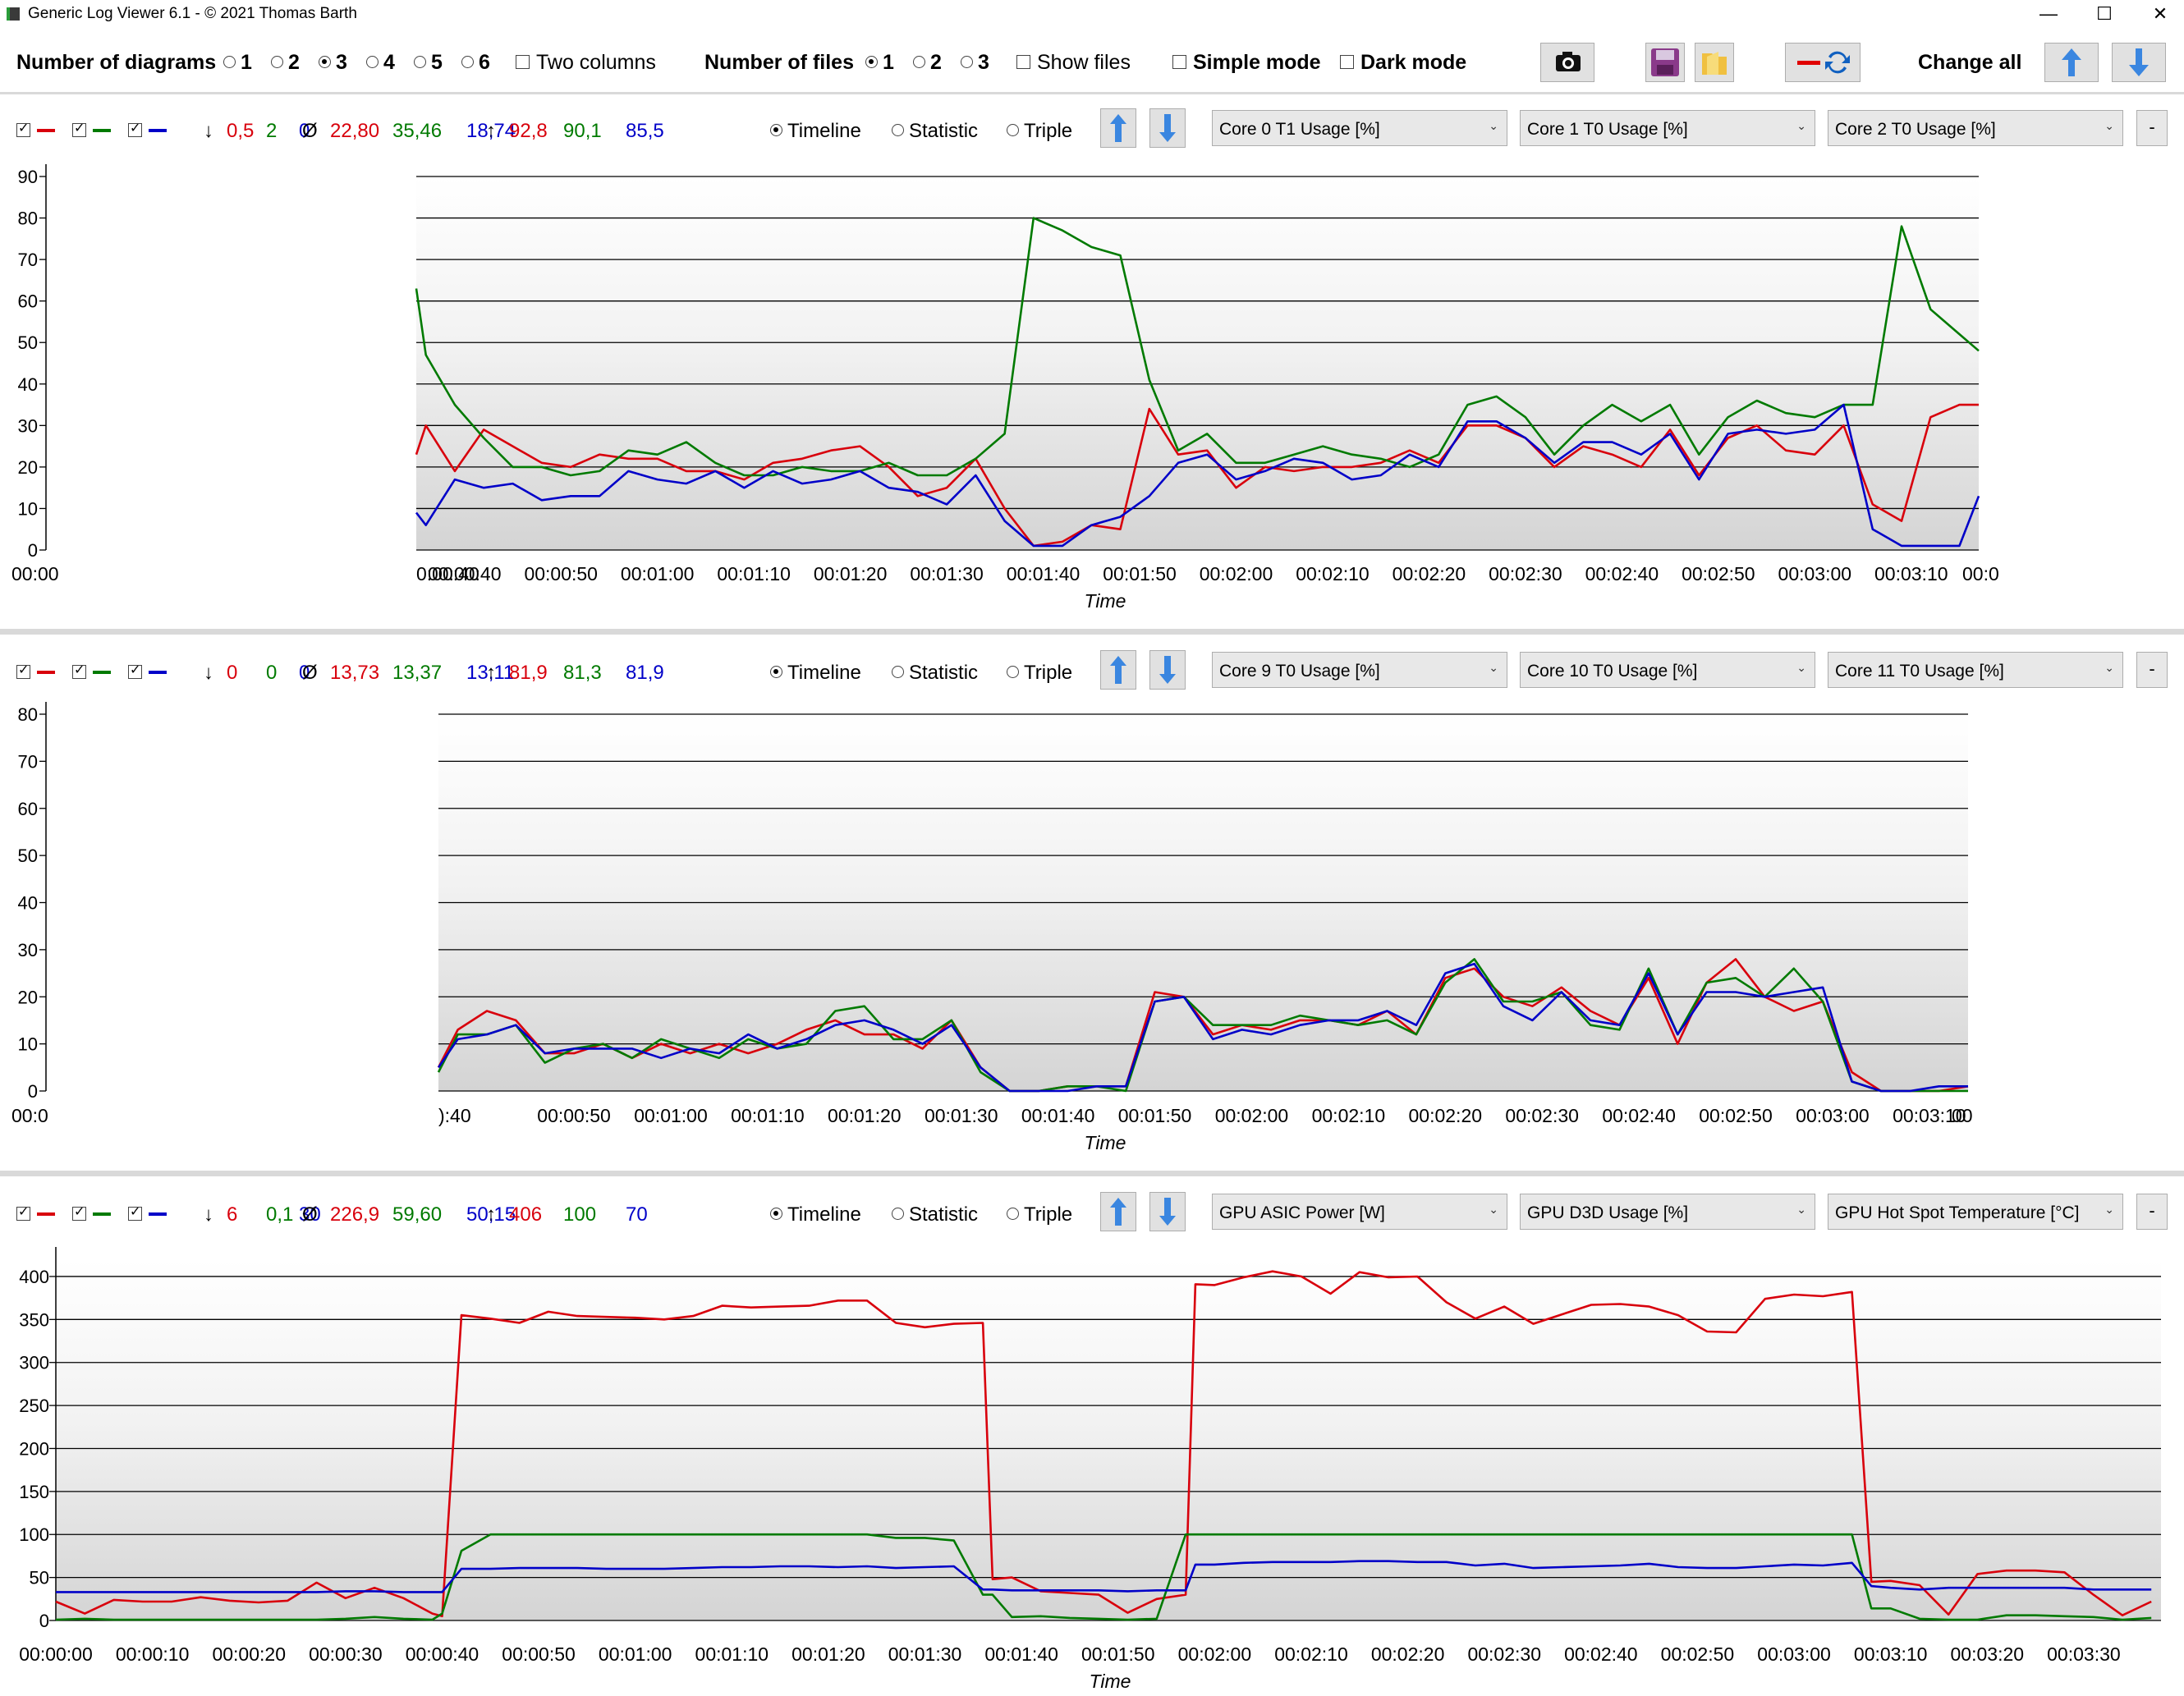  What do you see at coordinates (2048, 13) in the screenshot?
I see `minimize-button: —` at bounding box center [2048, 13].